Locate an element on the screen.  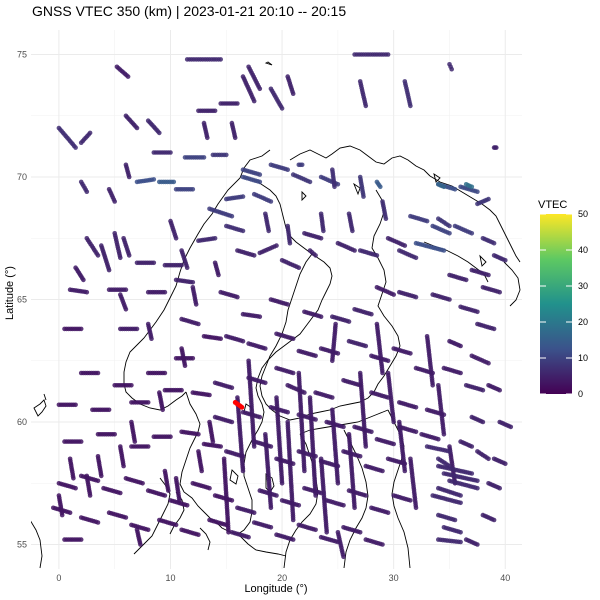
legend-tick-label: 10 is located at coordinates (583, 358).